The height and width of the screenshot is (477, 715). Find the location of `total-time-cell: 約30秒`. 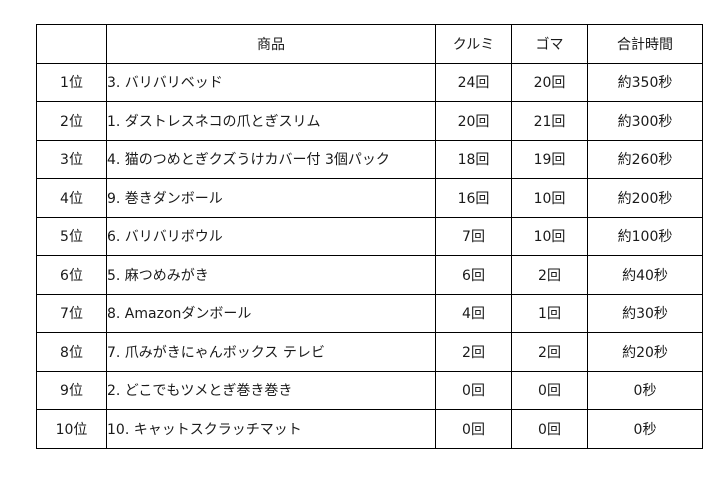

total-time-cell: 約30秒 is located at coordinates (645, 313).